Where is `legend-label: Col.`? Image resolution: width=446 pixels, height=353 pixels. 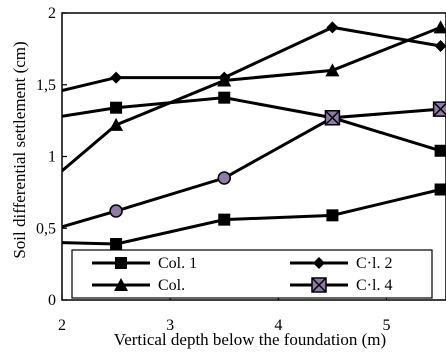
legend-label: Col. is located at coordinates (171, 285).